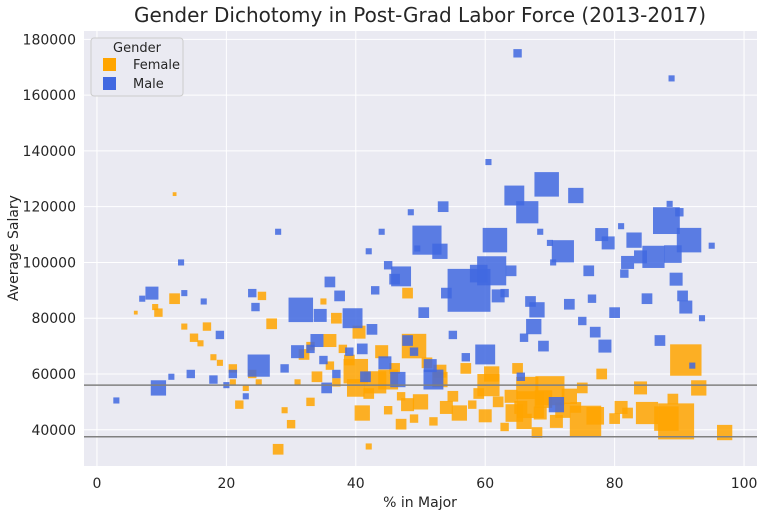  I want to click on x-axis-label: % in Major, so click(420, 503).